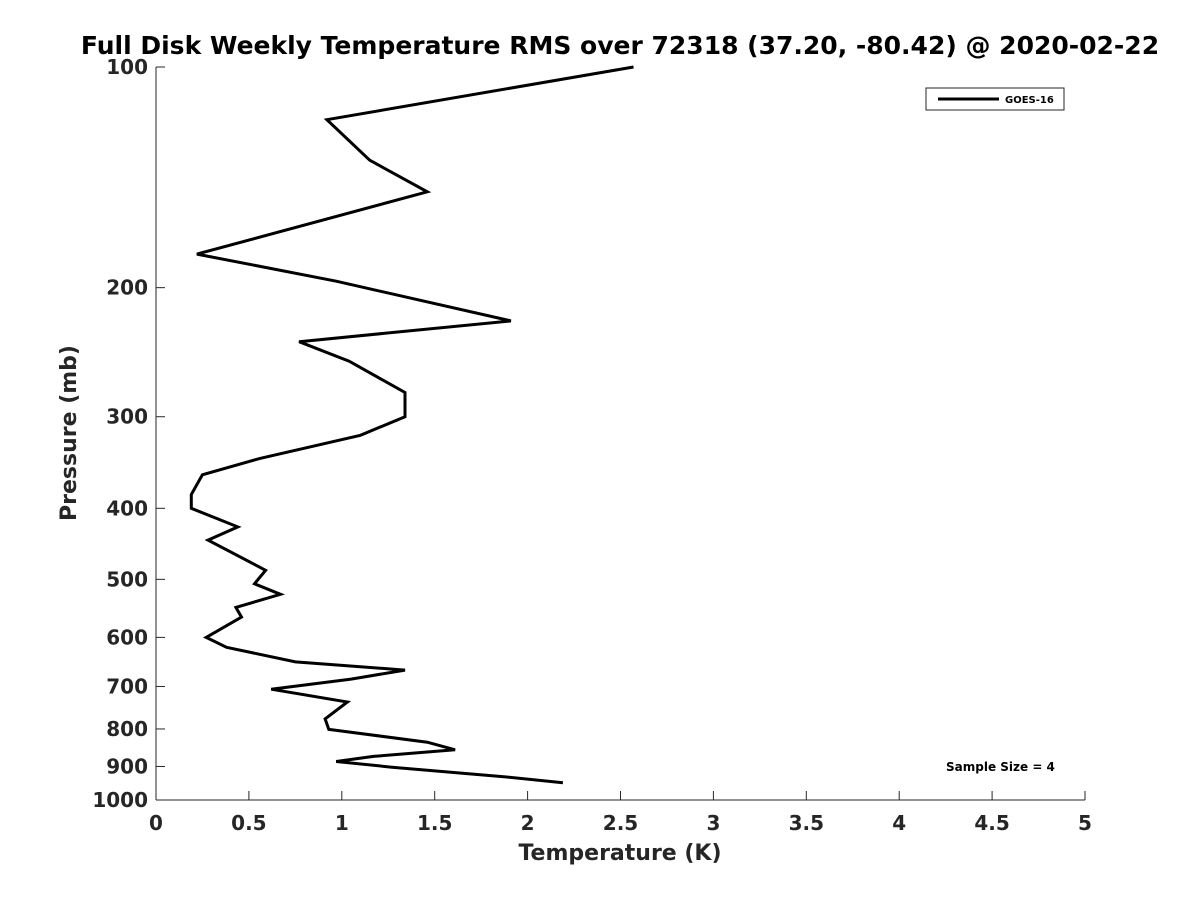 The height and width of the screenshot is (900, 1200). What do you see at coordinates (713, 823) in the screenshot?
I see `x-tick-label: 3` at bounding box center [713, 823].